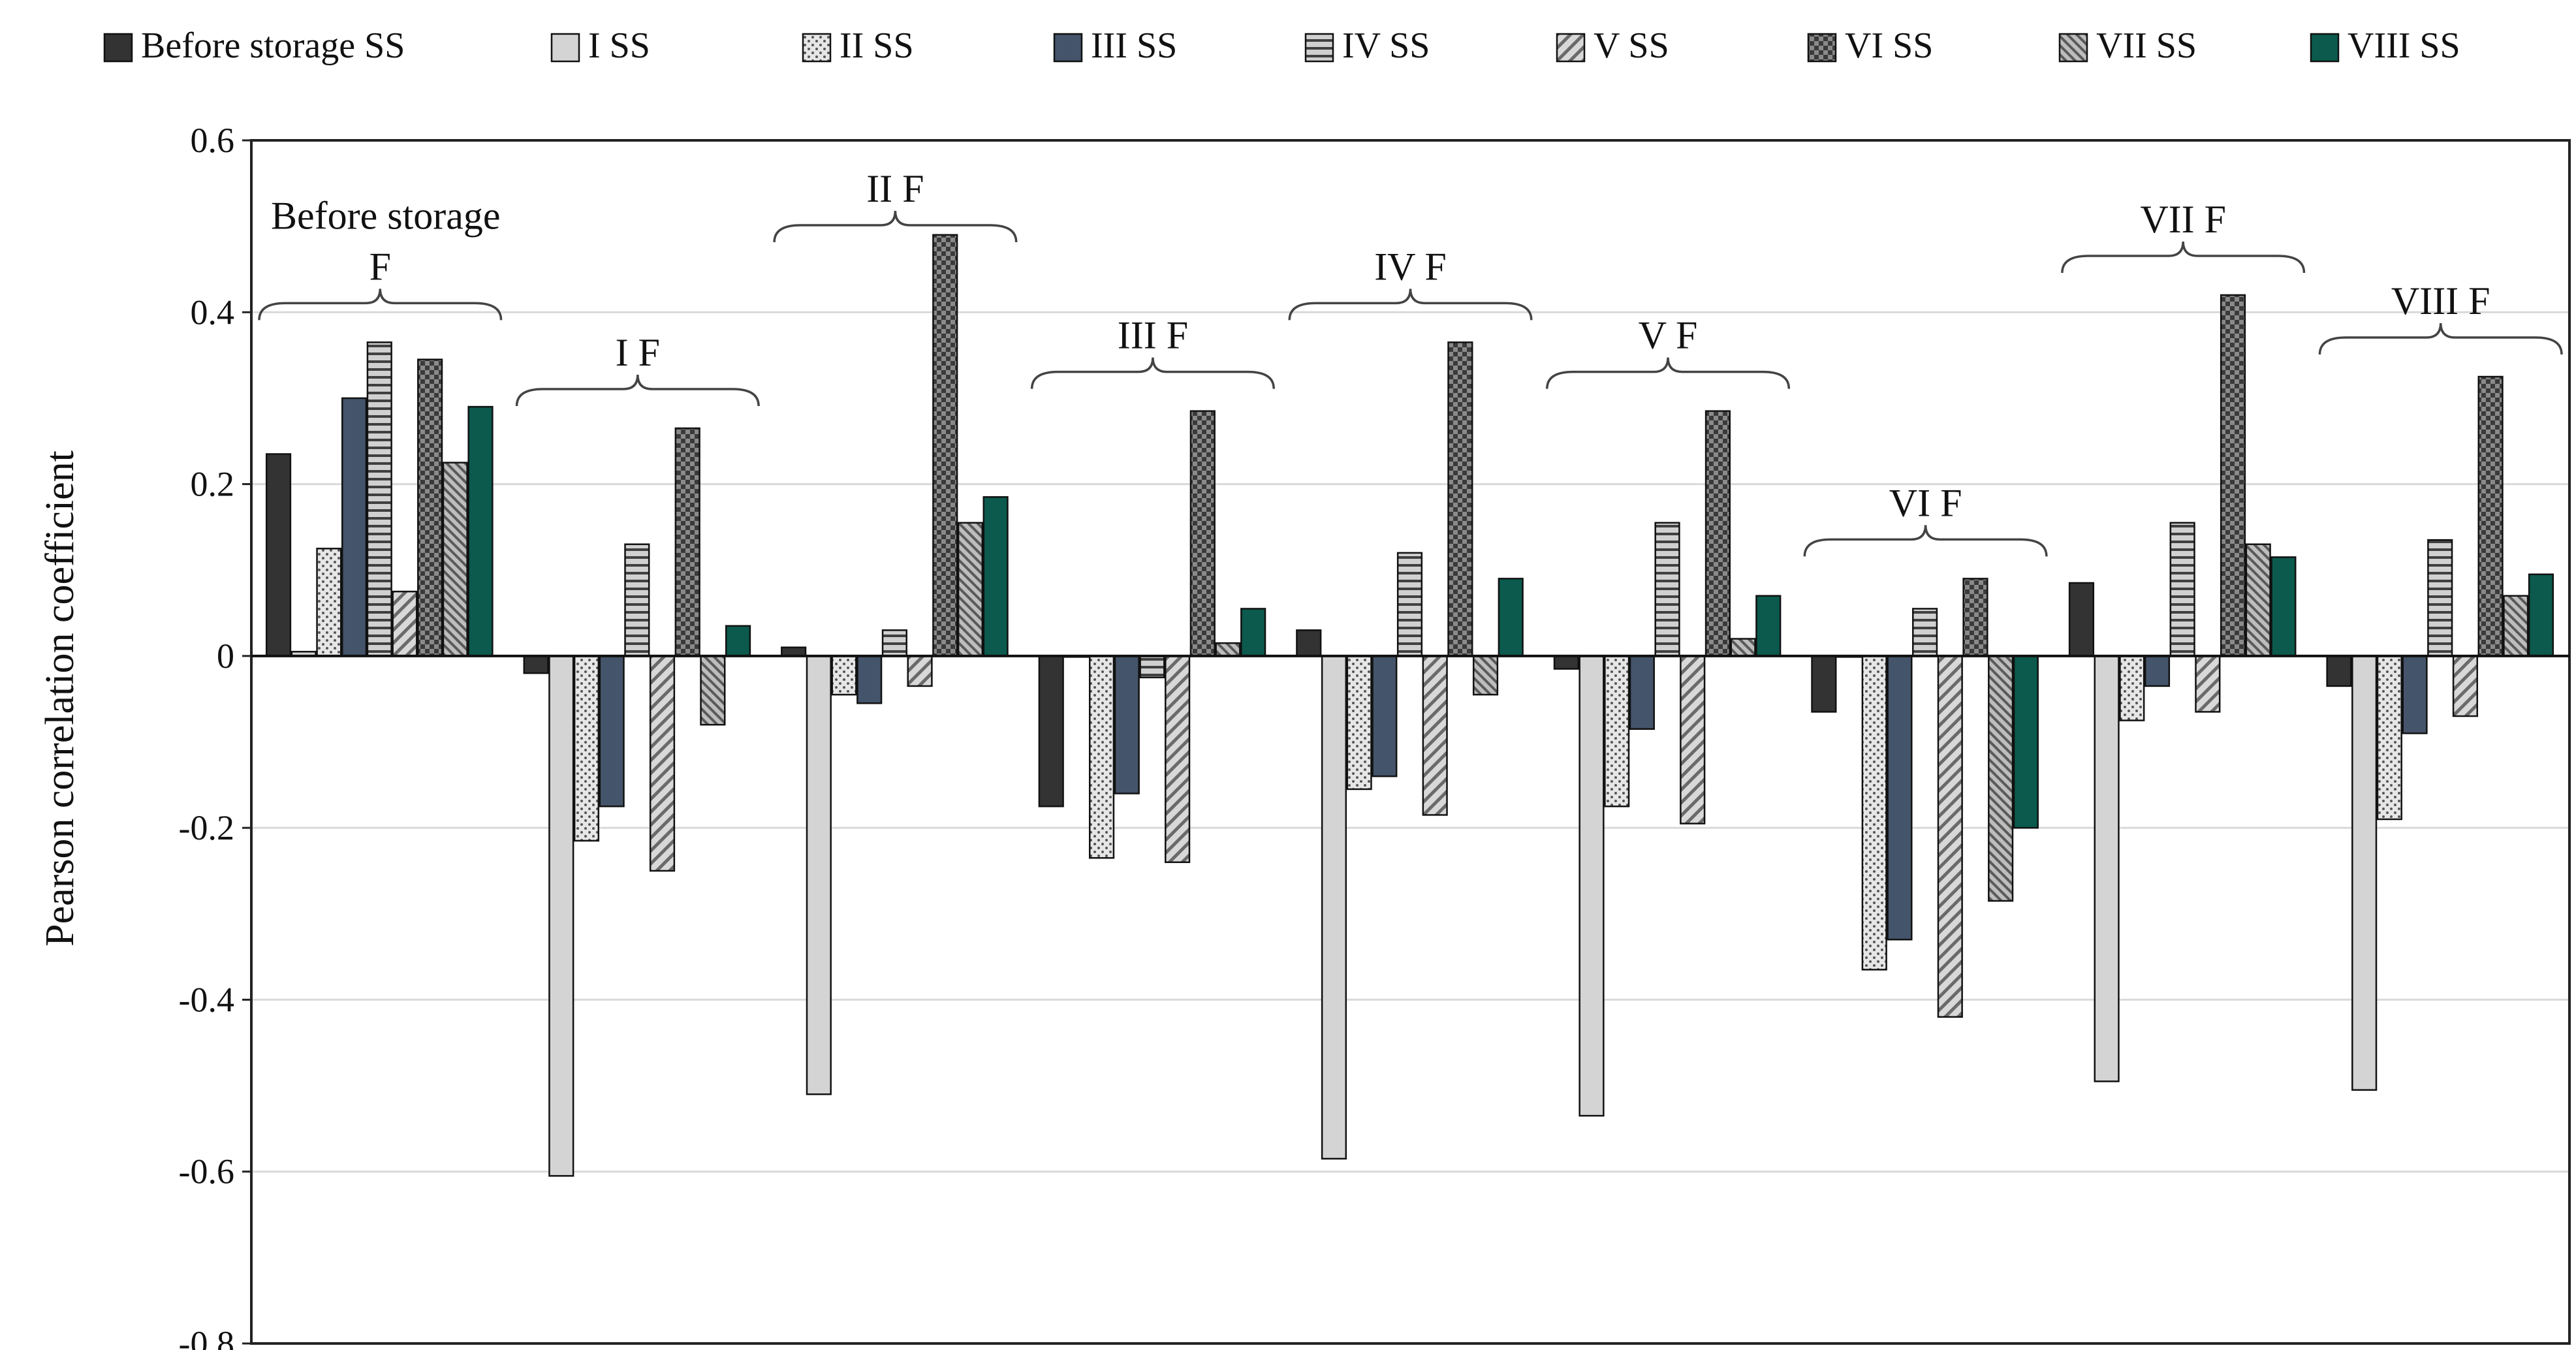  What do you see at coordinates (2440, 300) in the screenshot?
I see `group-label: VIII F` at bounding box center [2440, 300].